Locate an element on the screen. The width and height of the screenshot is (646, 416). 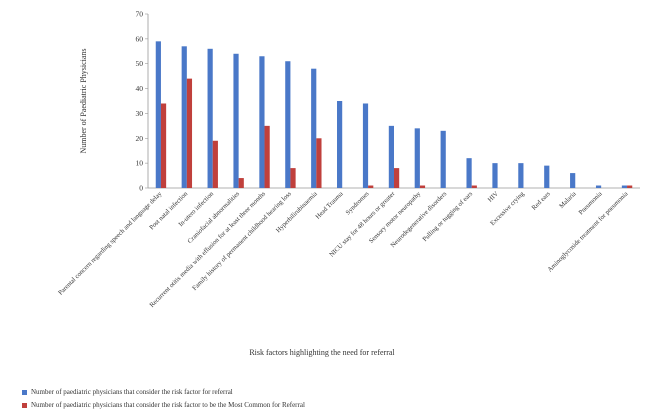
y-tick-label: 10 is located at coordinates (140, 163).